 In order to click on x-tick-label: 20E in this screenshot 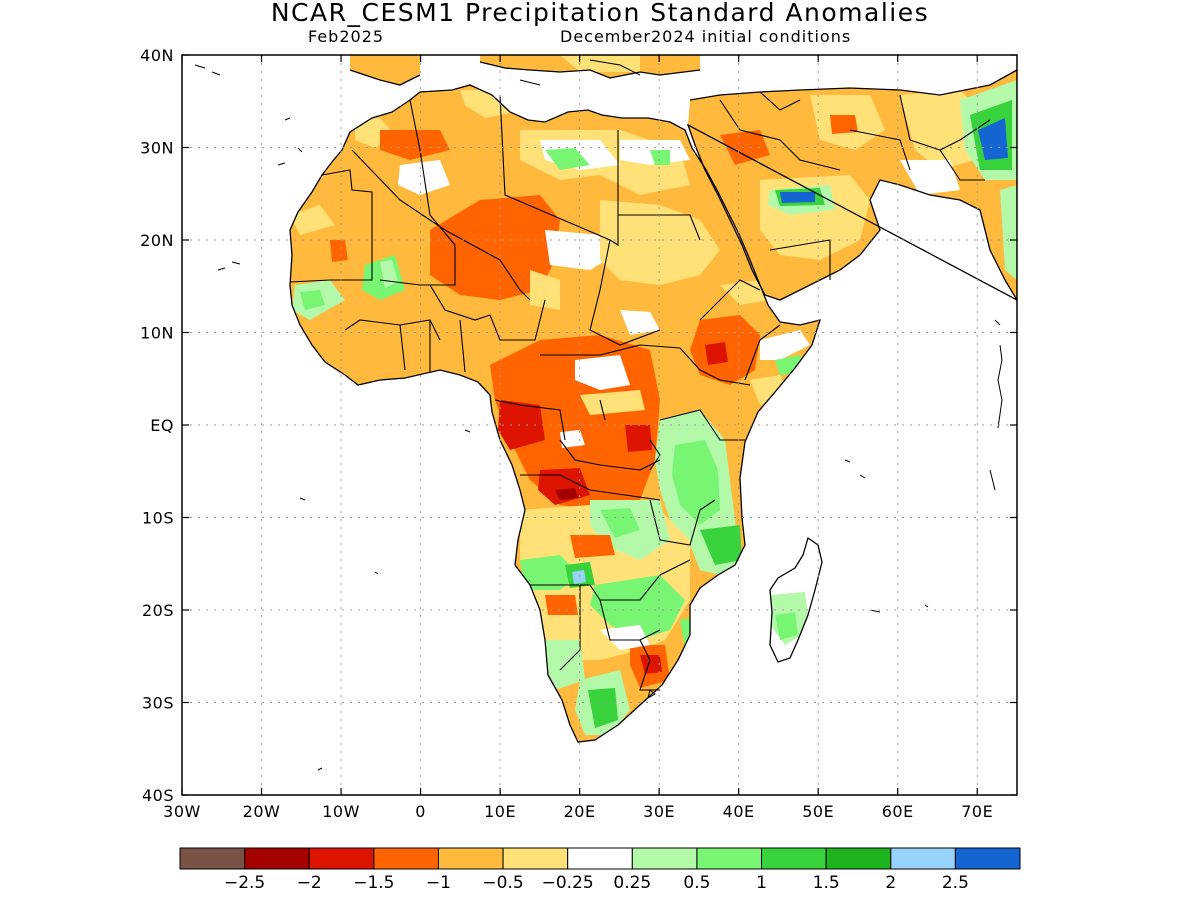, I will do `click(580, 811)`.